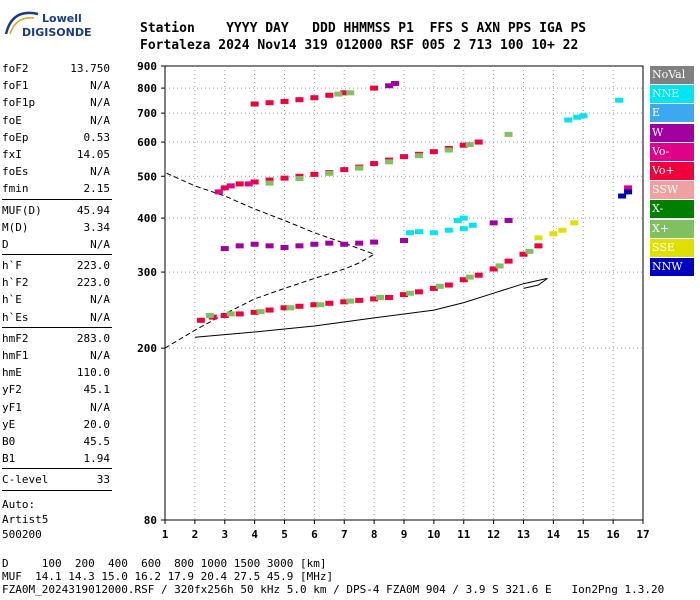 This screenshot has width=700, height=600. I want to click on legend-entry-w: W, so click(672, 132).